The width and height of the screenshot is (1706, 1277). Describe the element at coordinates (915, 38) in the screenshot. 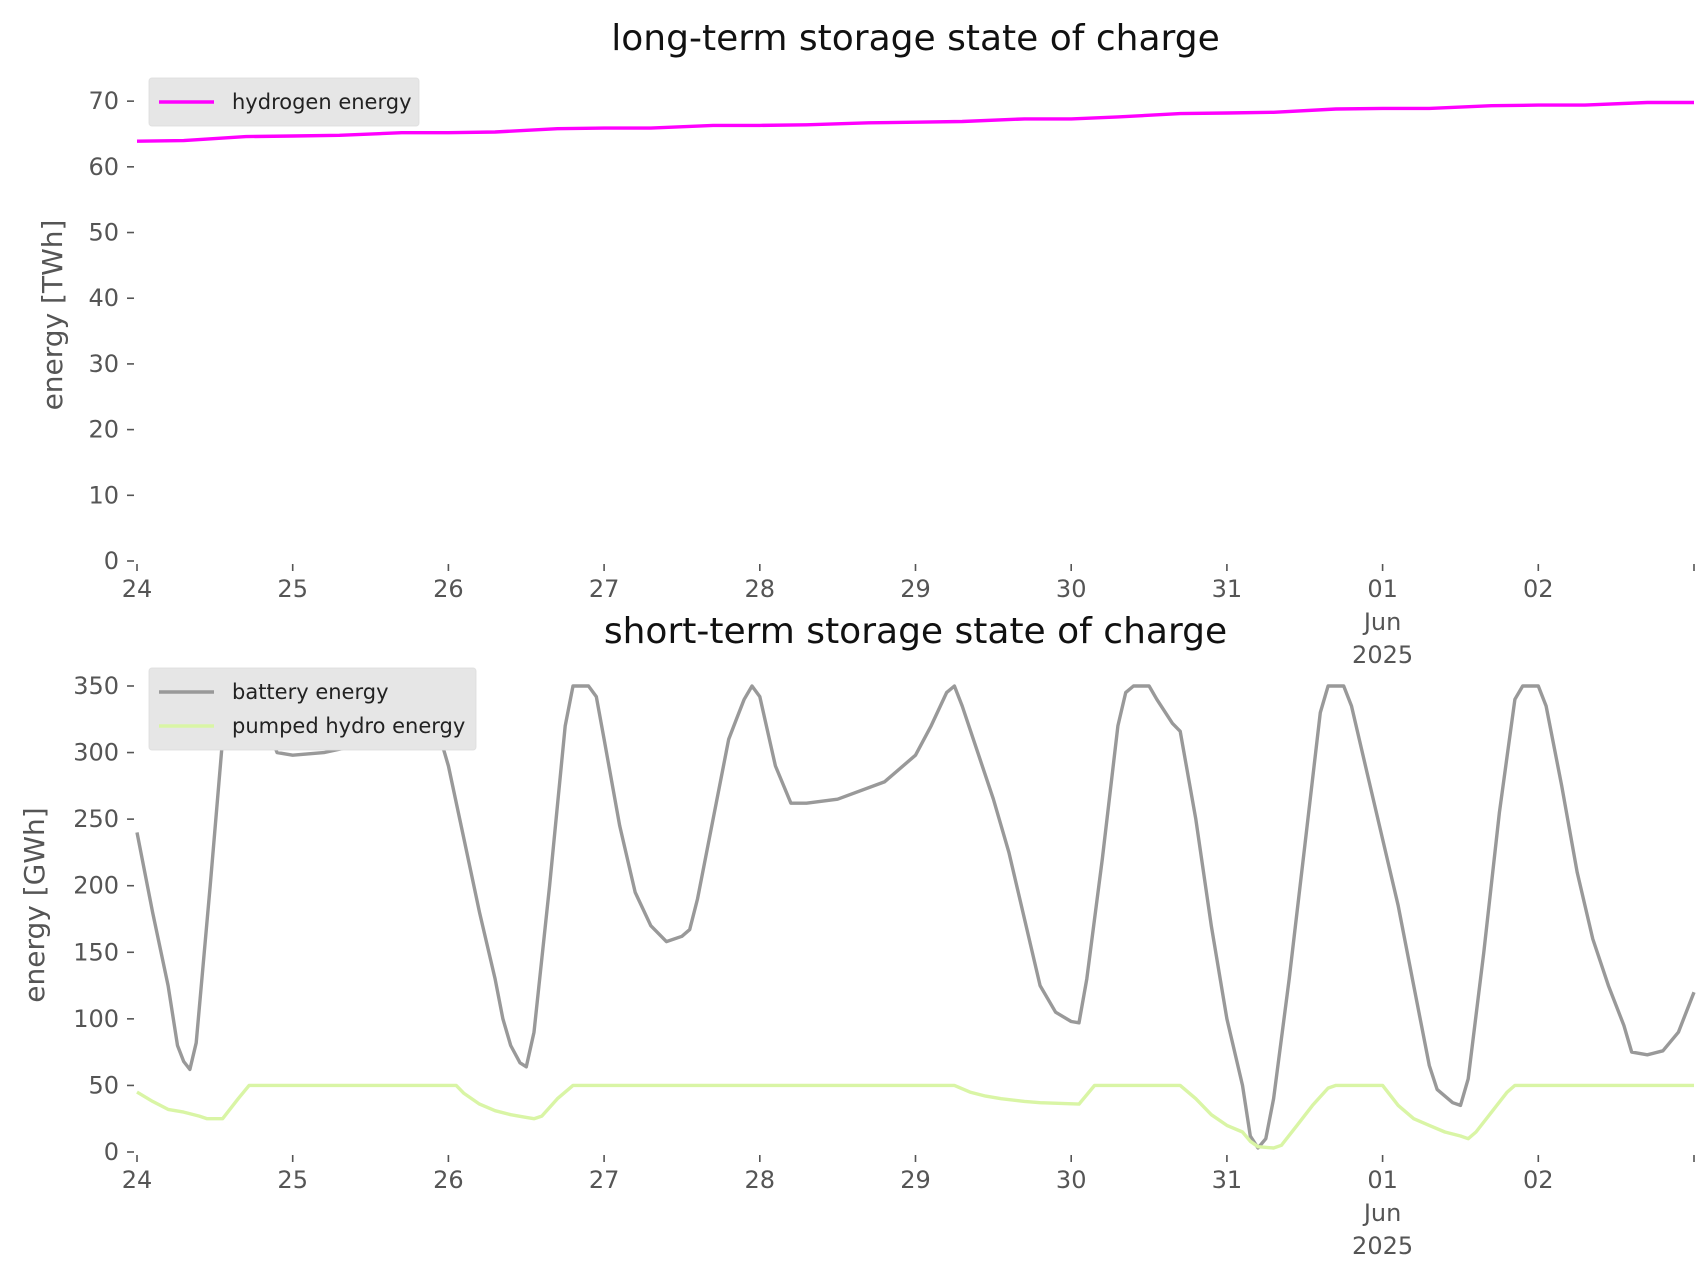

I see `chart-title: long-term storage state of charge` at that location.